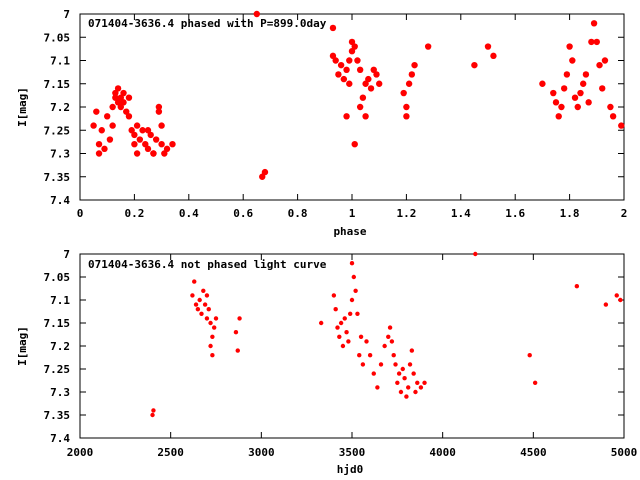 This screenshot has width=640, height=480. I want to click on y-tick-label: 7.4, so click(60, 200).